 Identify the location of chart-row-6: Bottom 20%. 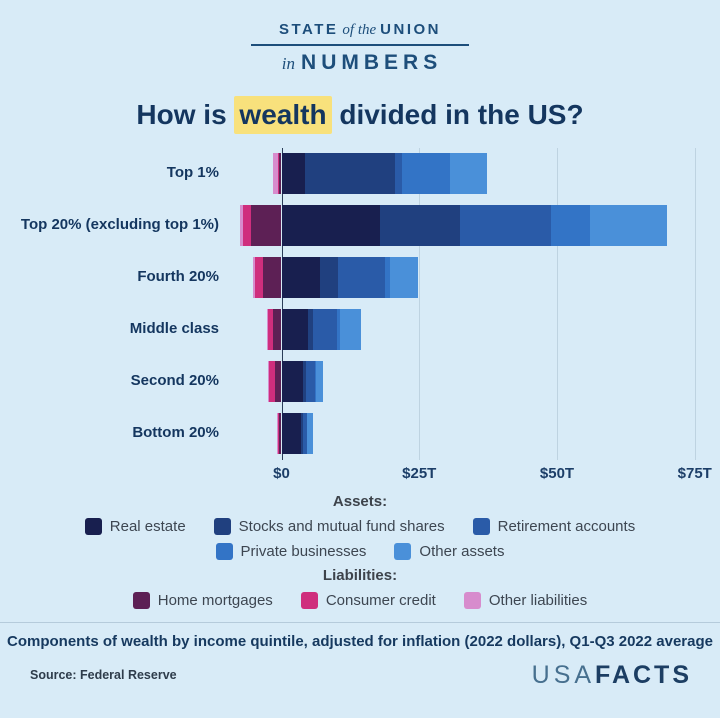
(360, 434).